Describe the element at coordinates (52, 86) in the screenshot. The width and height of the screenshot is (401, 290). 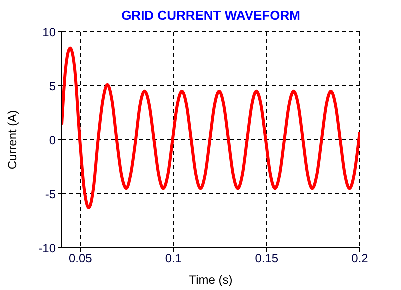
I see `y-tick-label: 5` at that location.